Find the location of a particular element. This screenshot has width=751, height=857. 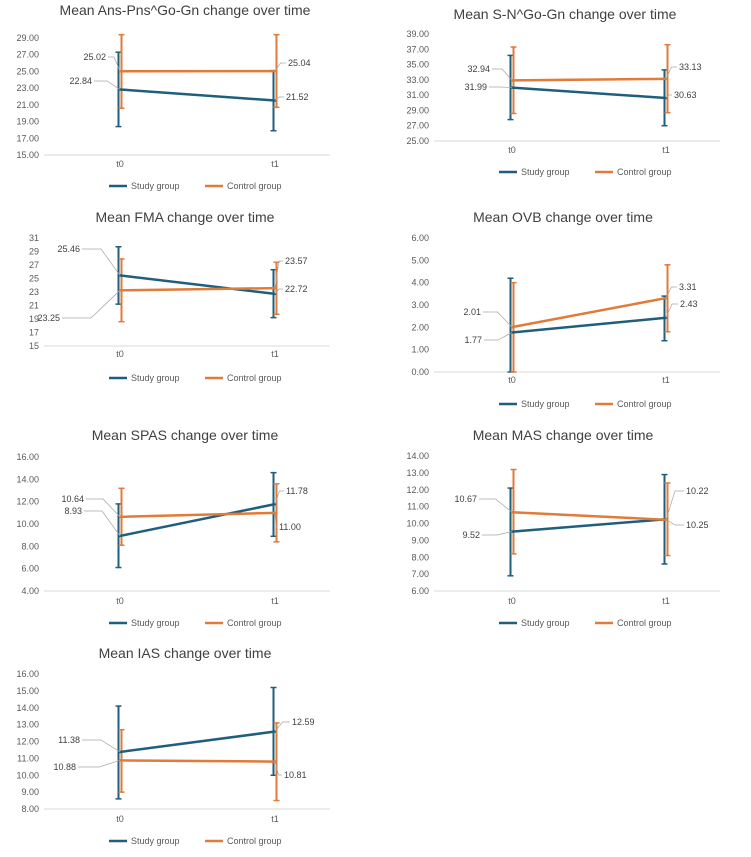

y-tick-label: 25 is located at coordinates (34, 279).